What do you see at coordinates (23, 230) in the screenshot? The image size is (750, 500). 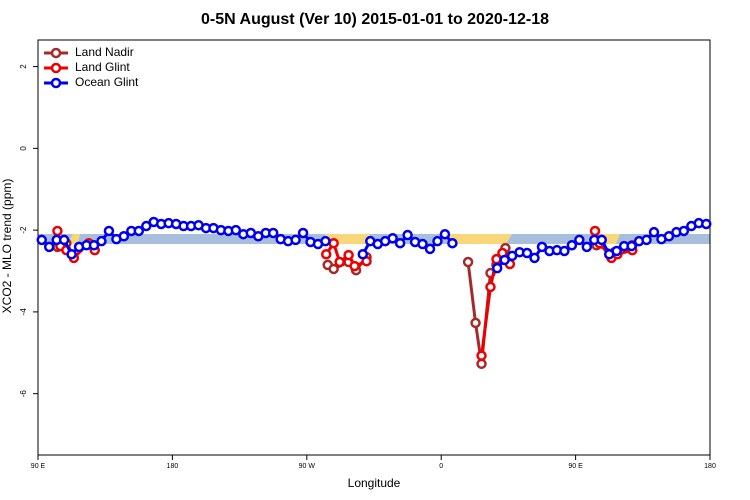 I see `y-tick-label: -2` at bounding box center [23, 230].